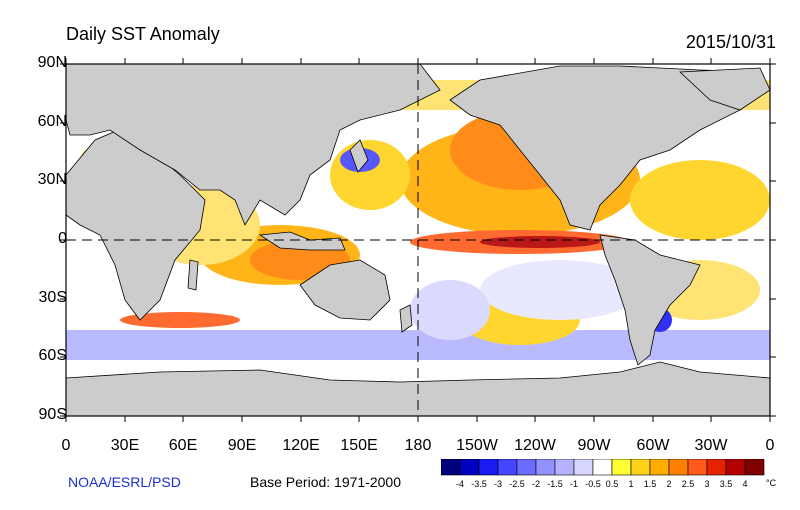 Image resolution: width=800 pixels, height=510 pixels. What do you see at coordinates (406, 318) in the screenshot?
I see `new-zealand-landmass` at bounding box center [406, 318].